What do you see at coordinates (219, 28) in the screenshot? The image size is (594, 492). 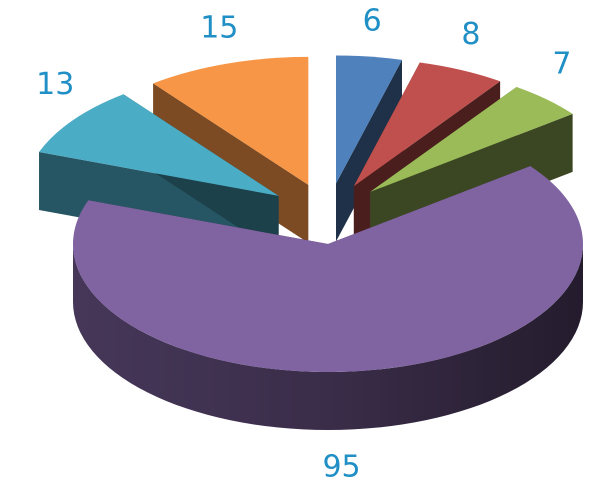 I see `data-label-15: 15` at bounding box center [219, 28].